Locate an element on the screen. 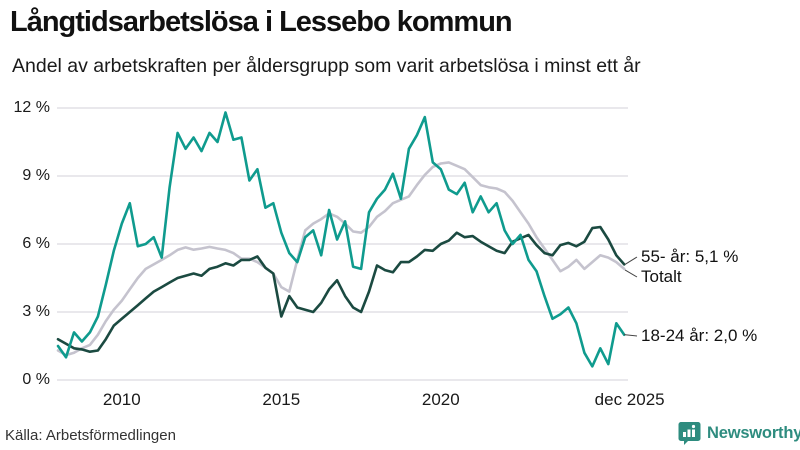 Image resolution: width=800 pixels, height=450 pixels. x-axis-tick-label: 2010 is located at coordinates (121, 399).